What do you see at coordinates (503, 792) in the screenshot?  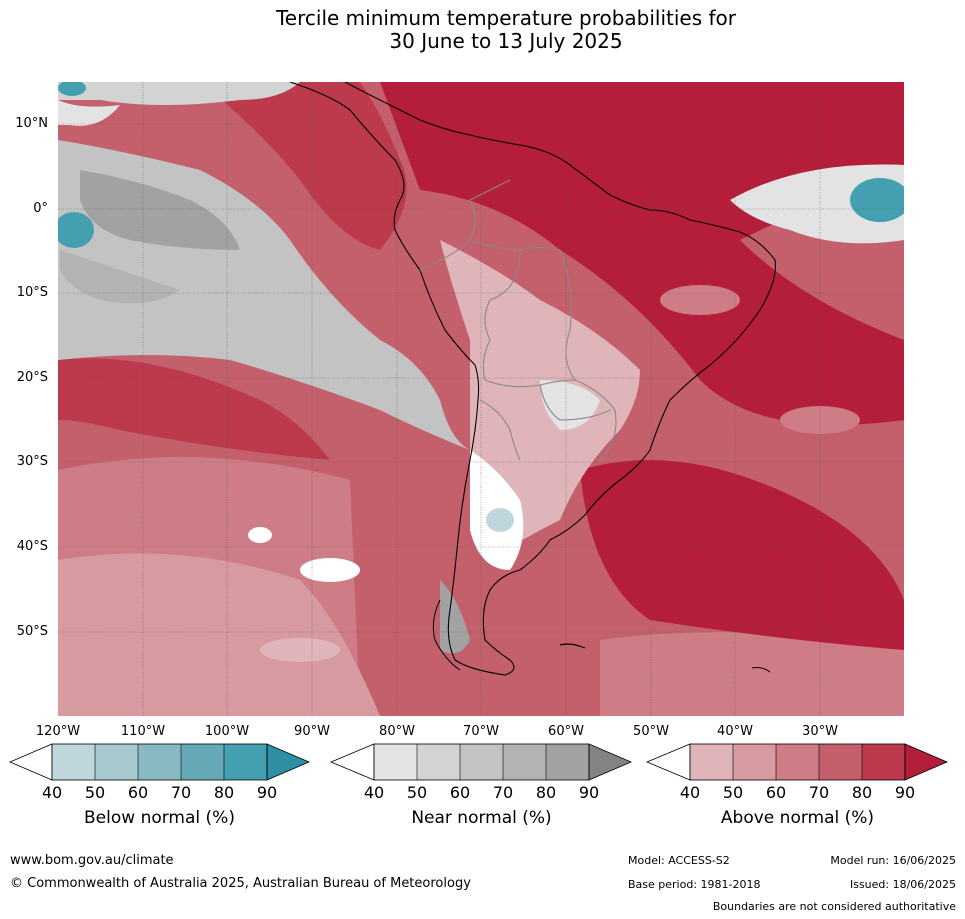 I see `colorbar-near-tick-70: 70` at bounding box center [503, 792].